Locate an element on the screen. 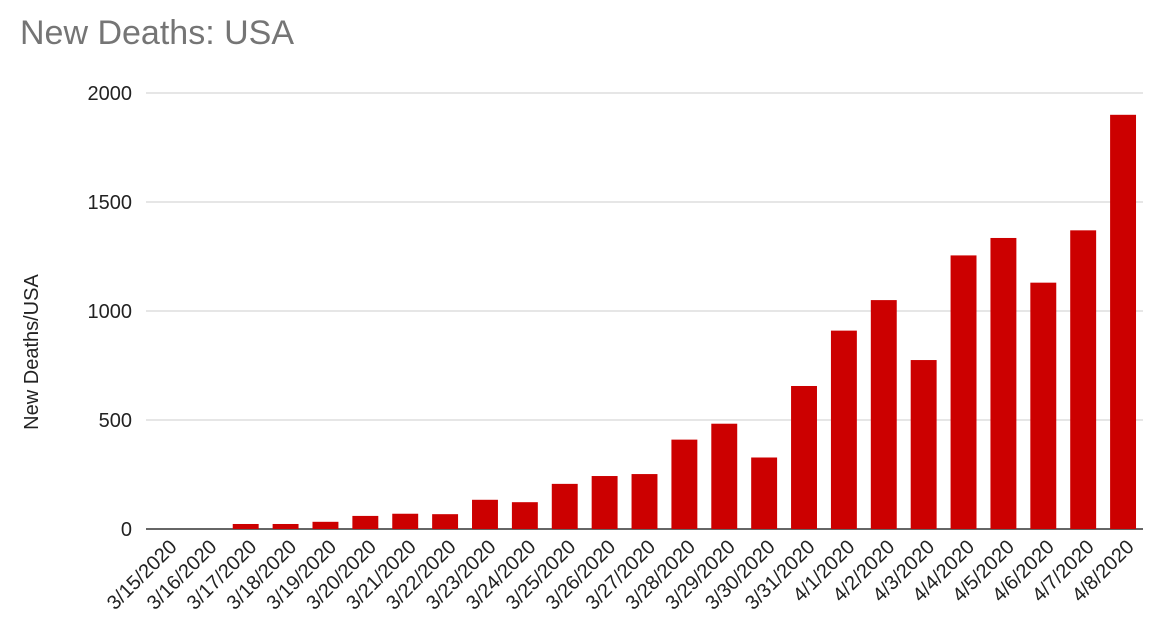  y-tick-labels: 0 500 1000 1500 2000 is located at coordinates (110, 312).